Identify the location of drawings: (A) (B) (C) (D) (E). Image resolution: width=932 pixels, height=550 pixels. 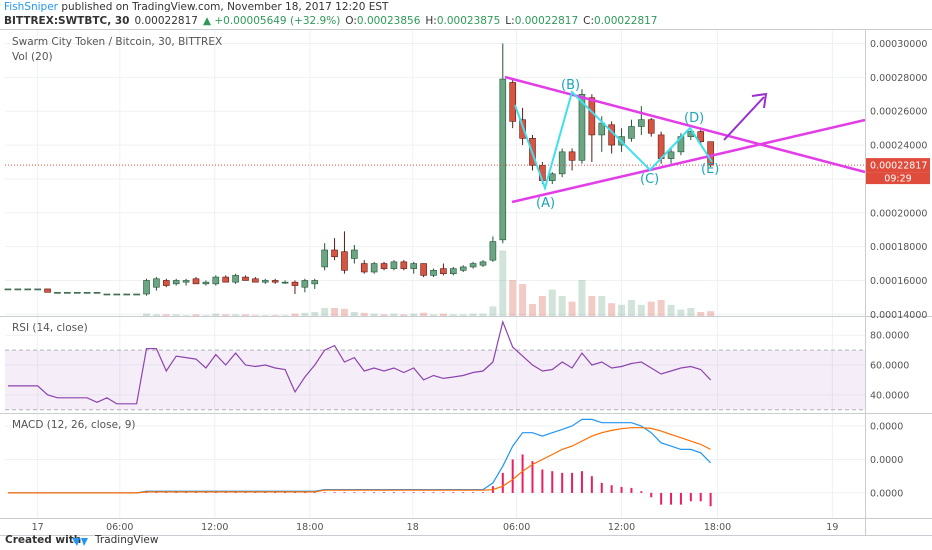
(685, 143).